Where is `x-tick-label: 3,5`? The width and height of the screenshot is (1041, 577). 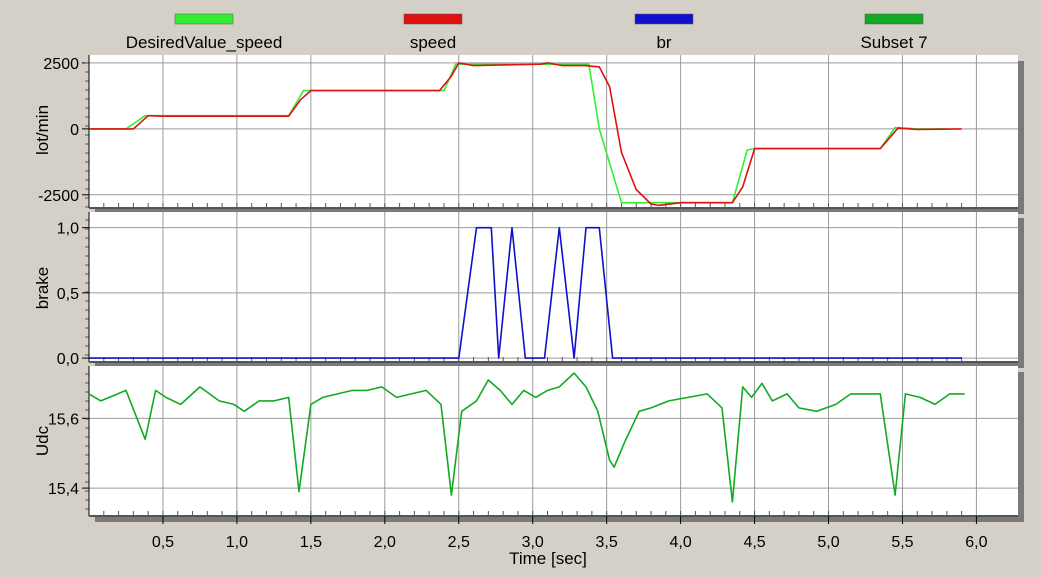
x-tick-label: 3,5 is located at coordinates (607, 542).